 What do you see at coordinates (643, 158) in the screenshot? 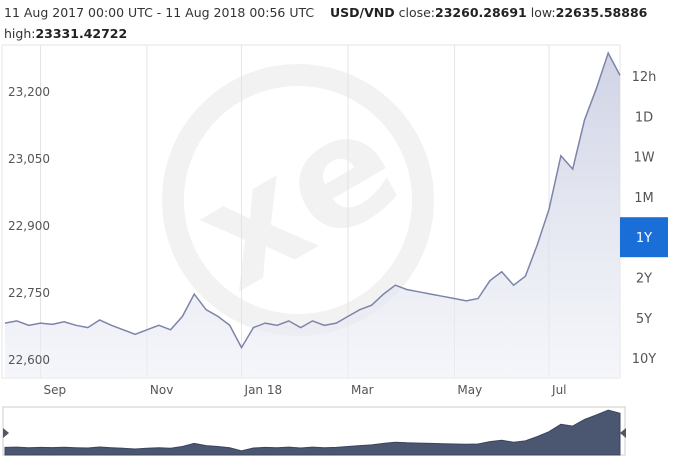
I see `range-button: 1W` at bounding box center [643, 158].